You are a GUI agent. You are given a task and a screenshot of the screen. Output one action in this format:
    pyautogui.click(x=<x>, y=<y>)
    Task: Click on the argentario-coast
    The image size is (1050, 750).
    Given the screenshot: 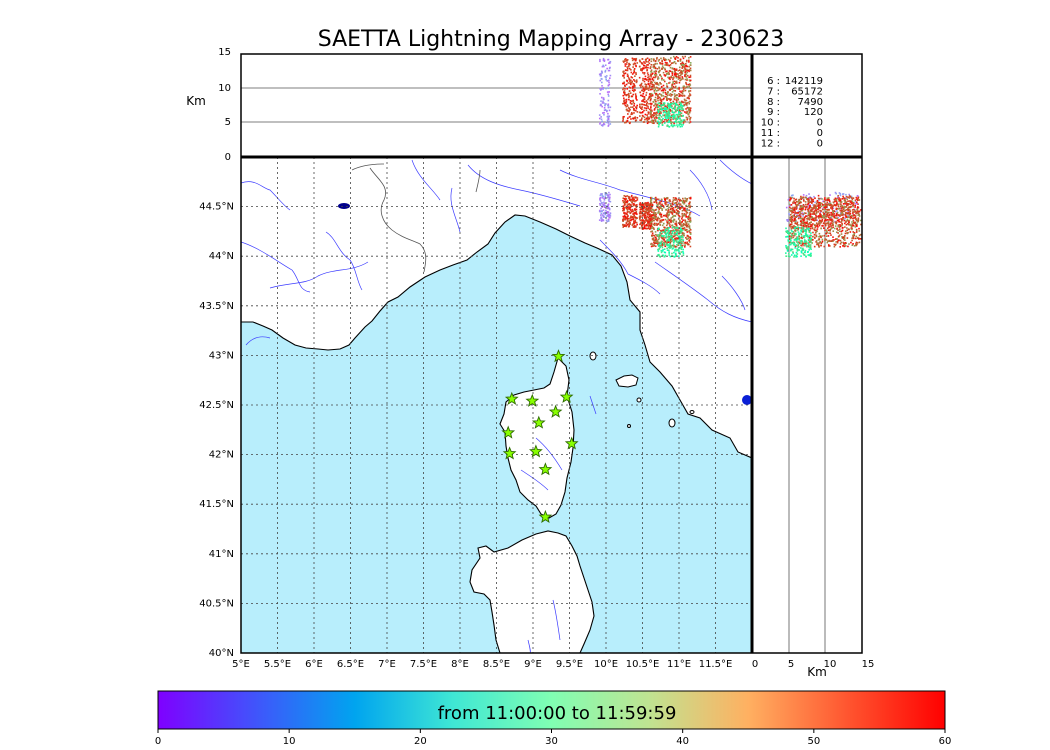 What is the action you would take?
    pyautogui.click(x=692, y=412)
    